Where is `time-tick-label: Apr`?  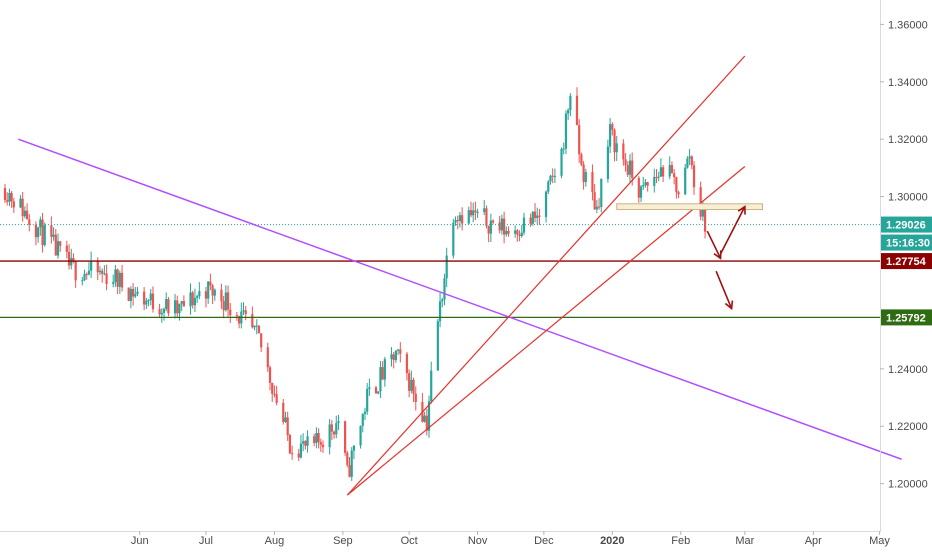 time-tick-label: Apr is located at coordinates (813, 541).